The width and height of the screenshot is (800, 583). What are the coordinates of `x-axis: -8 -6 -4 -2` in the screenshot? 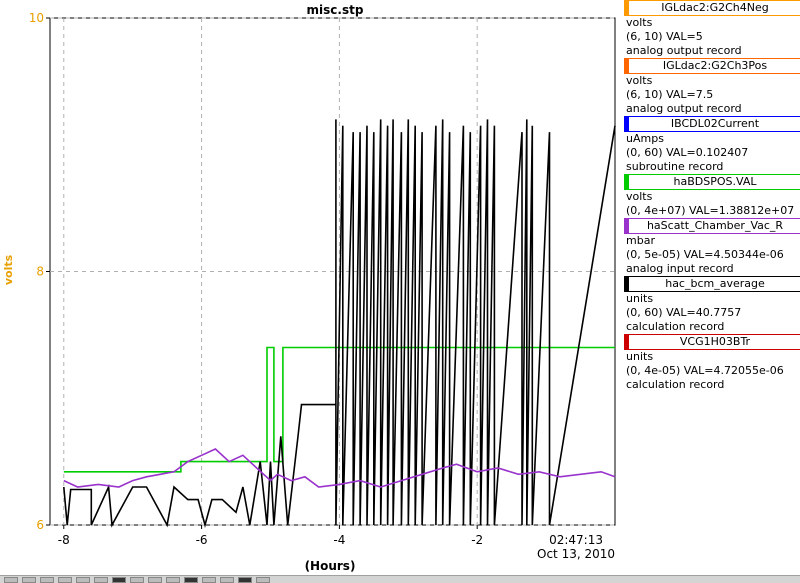 It's located at (270, 536).